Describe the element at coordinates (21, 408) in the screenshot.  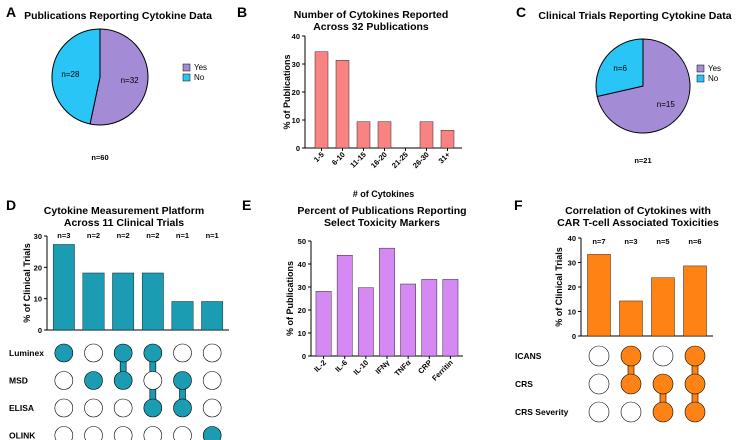
I see `matrix-row-label: ELISA` at that location.